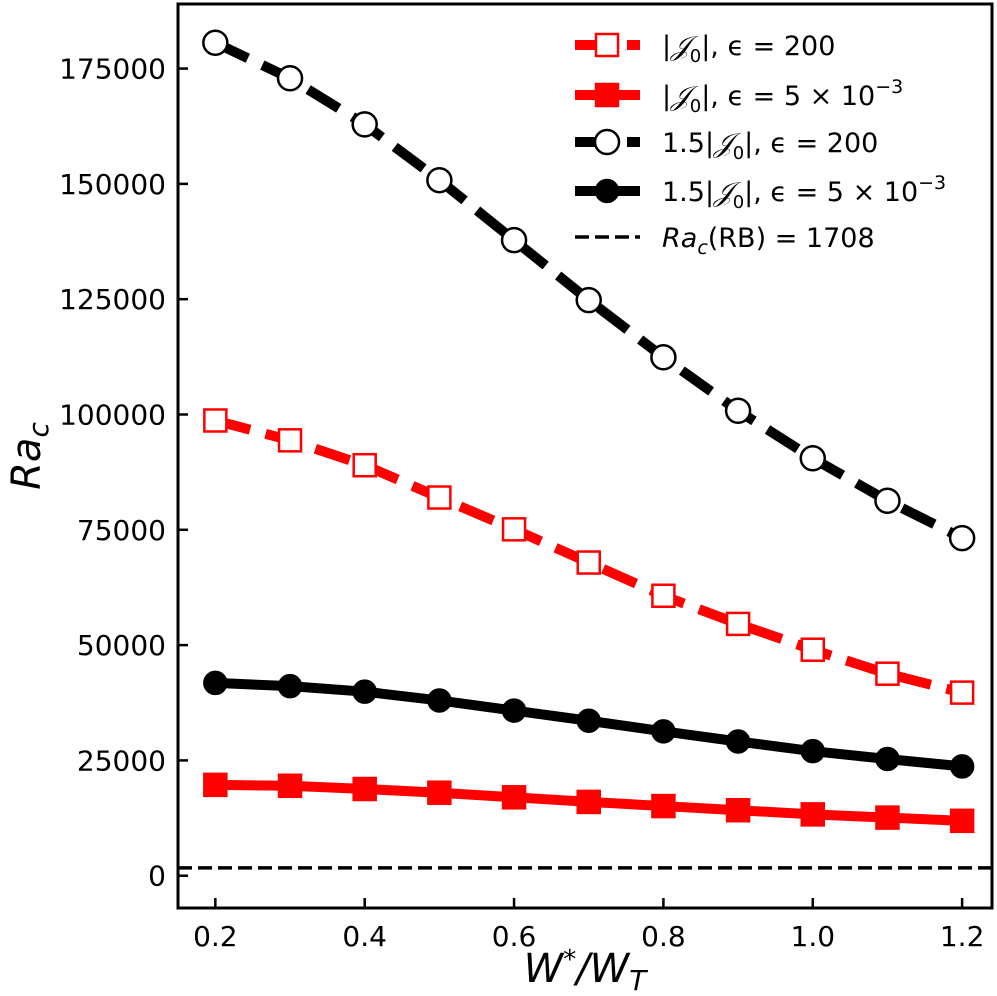 The width and height of the screenshot is (997, 996). Describe the element at coordinates (364, 936) in the screenshot. I see `x-tick-label: 0.4` at that location.